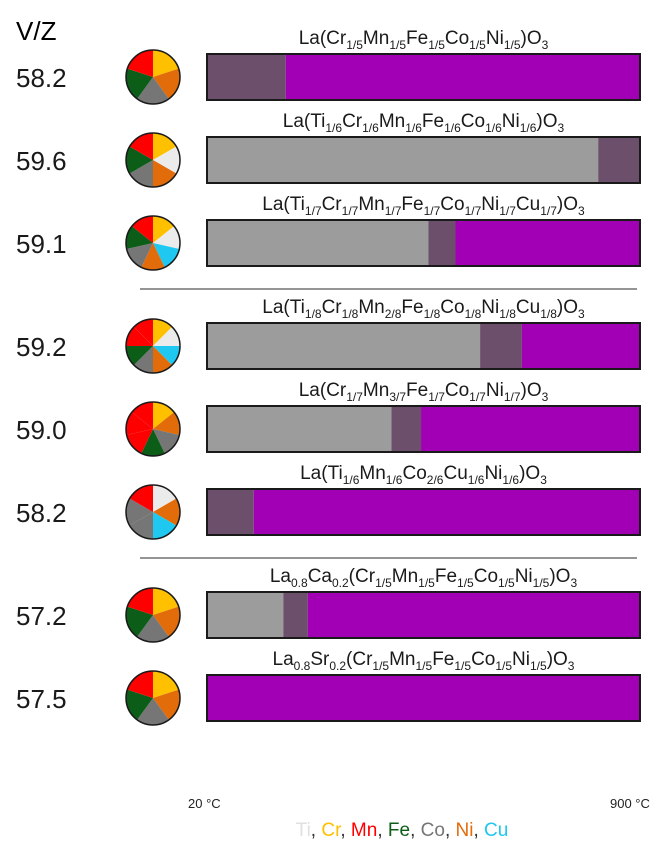  I want to click on legend-entry: Fe, so click(399, 830).